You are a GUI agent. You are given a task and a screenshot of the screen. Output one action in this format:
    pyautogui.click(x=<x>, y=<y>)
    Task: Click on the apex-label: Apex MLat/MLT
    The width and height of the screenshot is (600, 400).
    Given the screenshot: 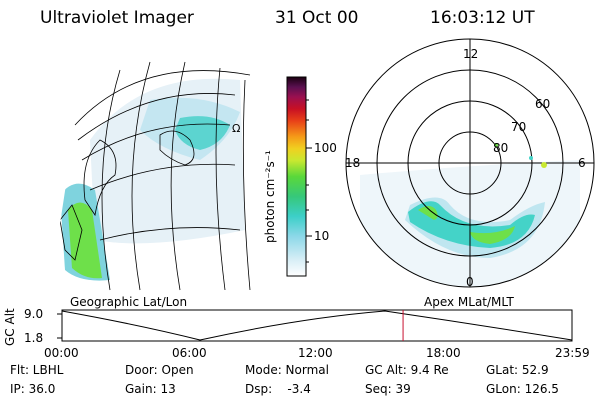 What is the action you would take?
    pyautogui.click(x=469, y=302)
    